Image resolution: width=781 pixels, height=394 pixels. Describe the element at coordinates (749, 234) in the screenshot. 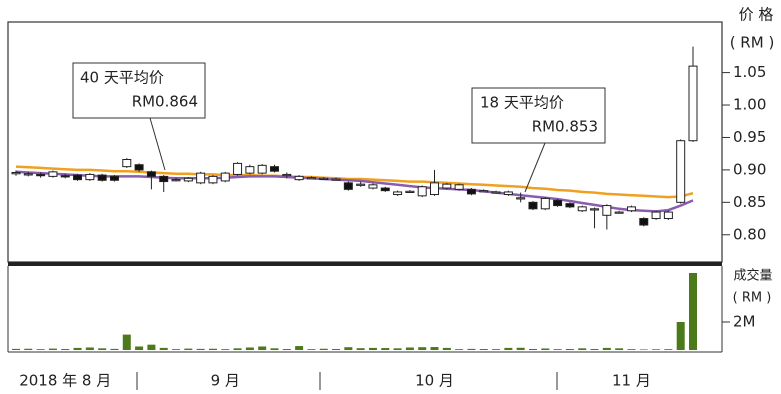

I see `y-tick-label: 0.80` at that location.